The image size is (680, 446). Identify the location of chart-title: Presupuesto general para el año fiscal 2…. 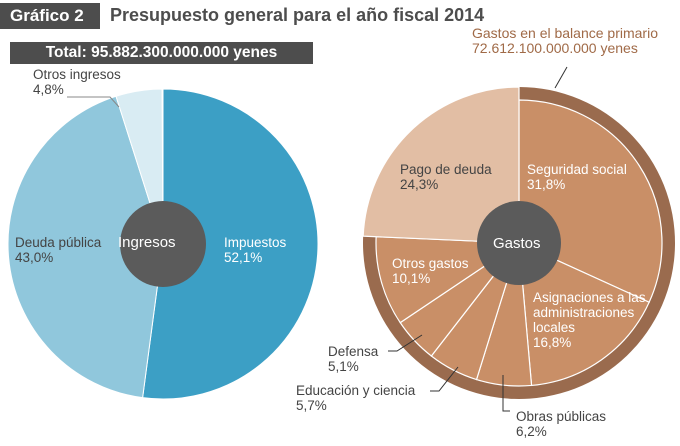
(297, 15).